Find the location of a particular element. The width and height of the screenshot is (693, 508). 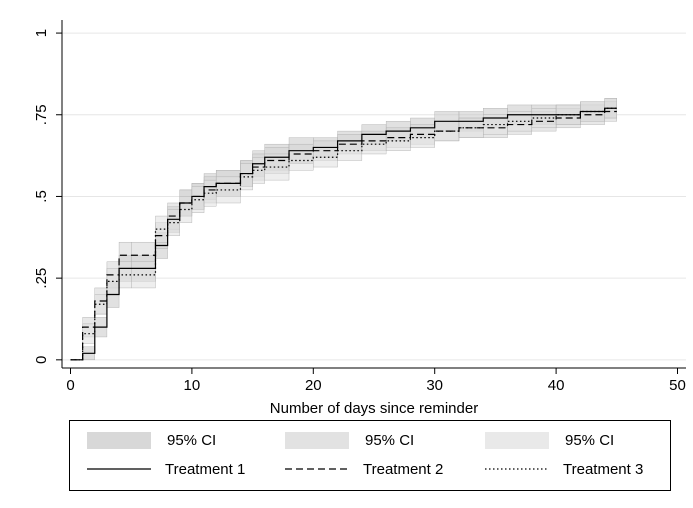

y-tick-label: .75 is located at coordinates (41, 114).